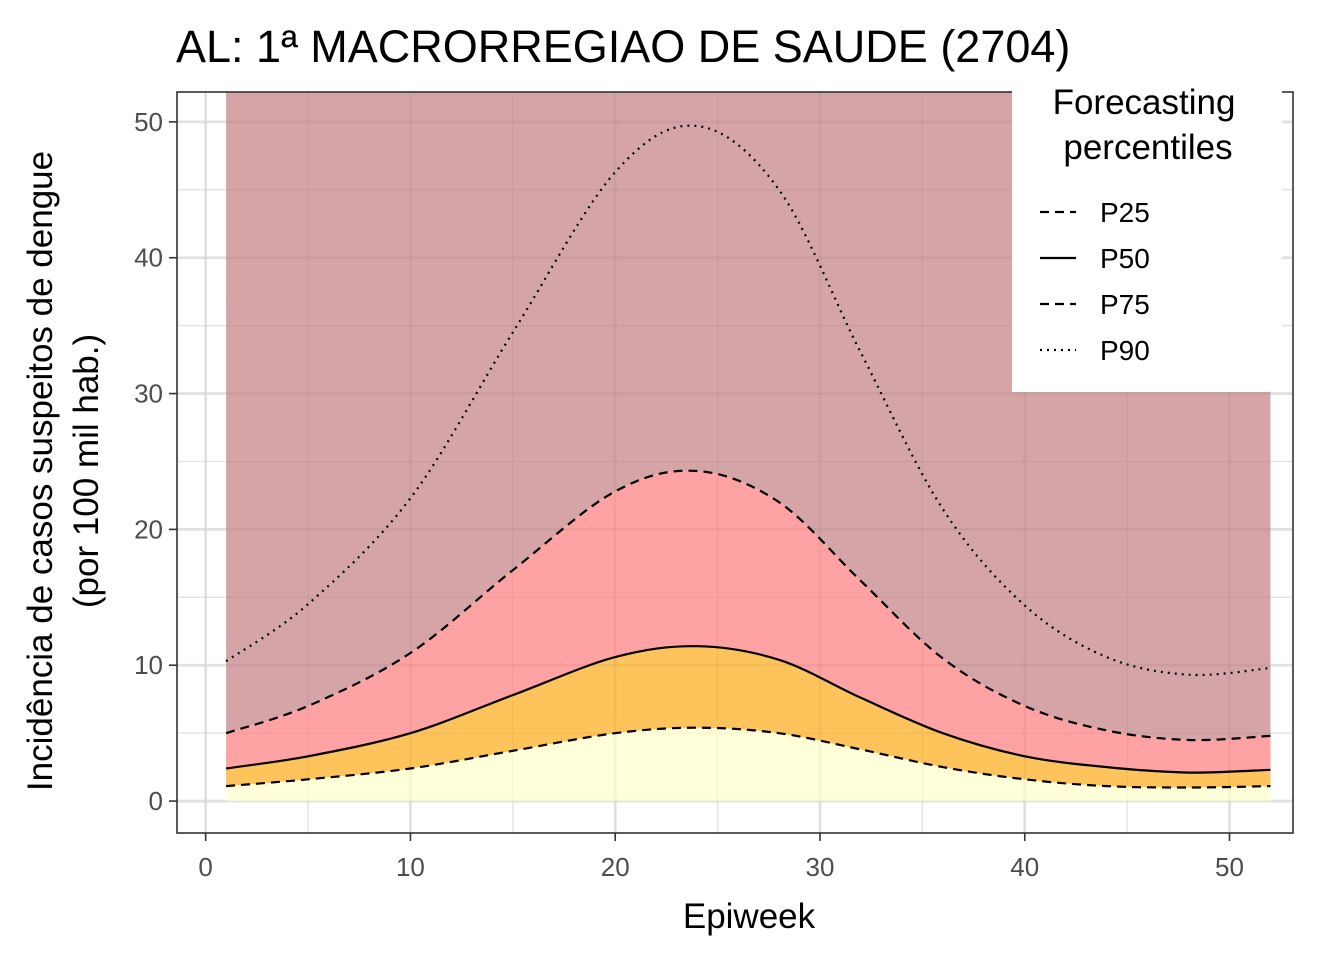 The image size is (1344, 960). What do you see at coordinates (1147, 147) in the screenshot?
I see `legend-title-line2: percentiles` at bounding box center [1147, 147].